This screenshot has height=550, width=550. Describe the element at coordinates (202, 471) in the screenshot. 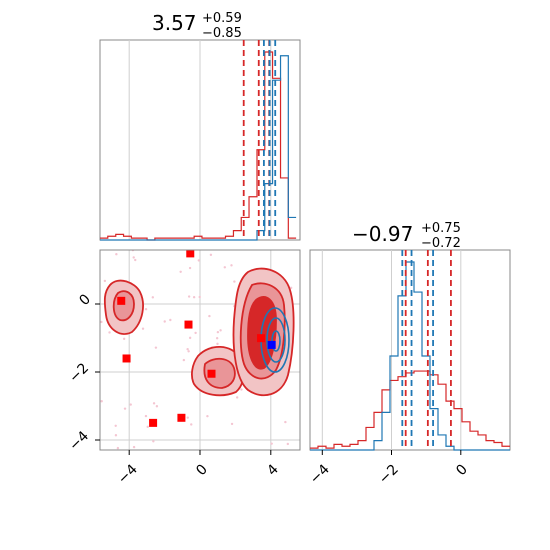

I see `scatter-2d-xtick-label: 0` at that location.